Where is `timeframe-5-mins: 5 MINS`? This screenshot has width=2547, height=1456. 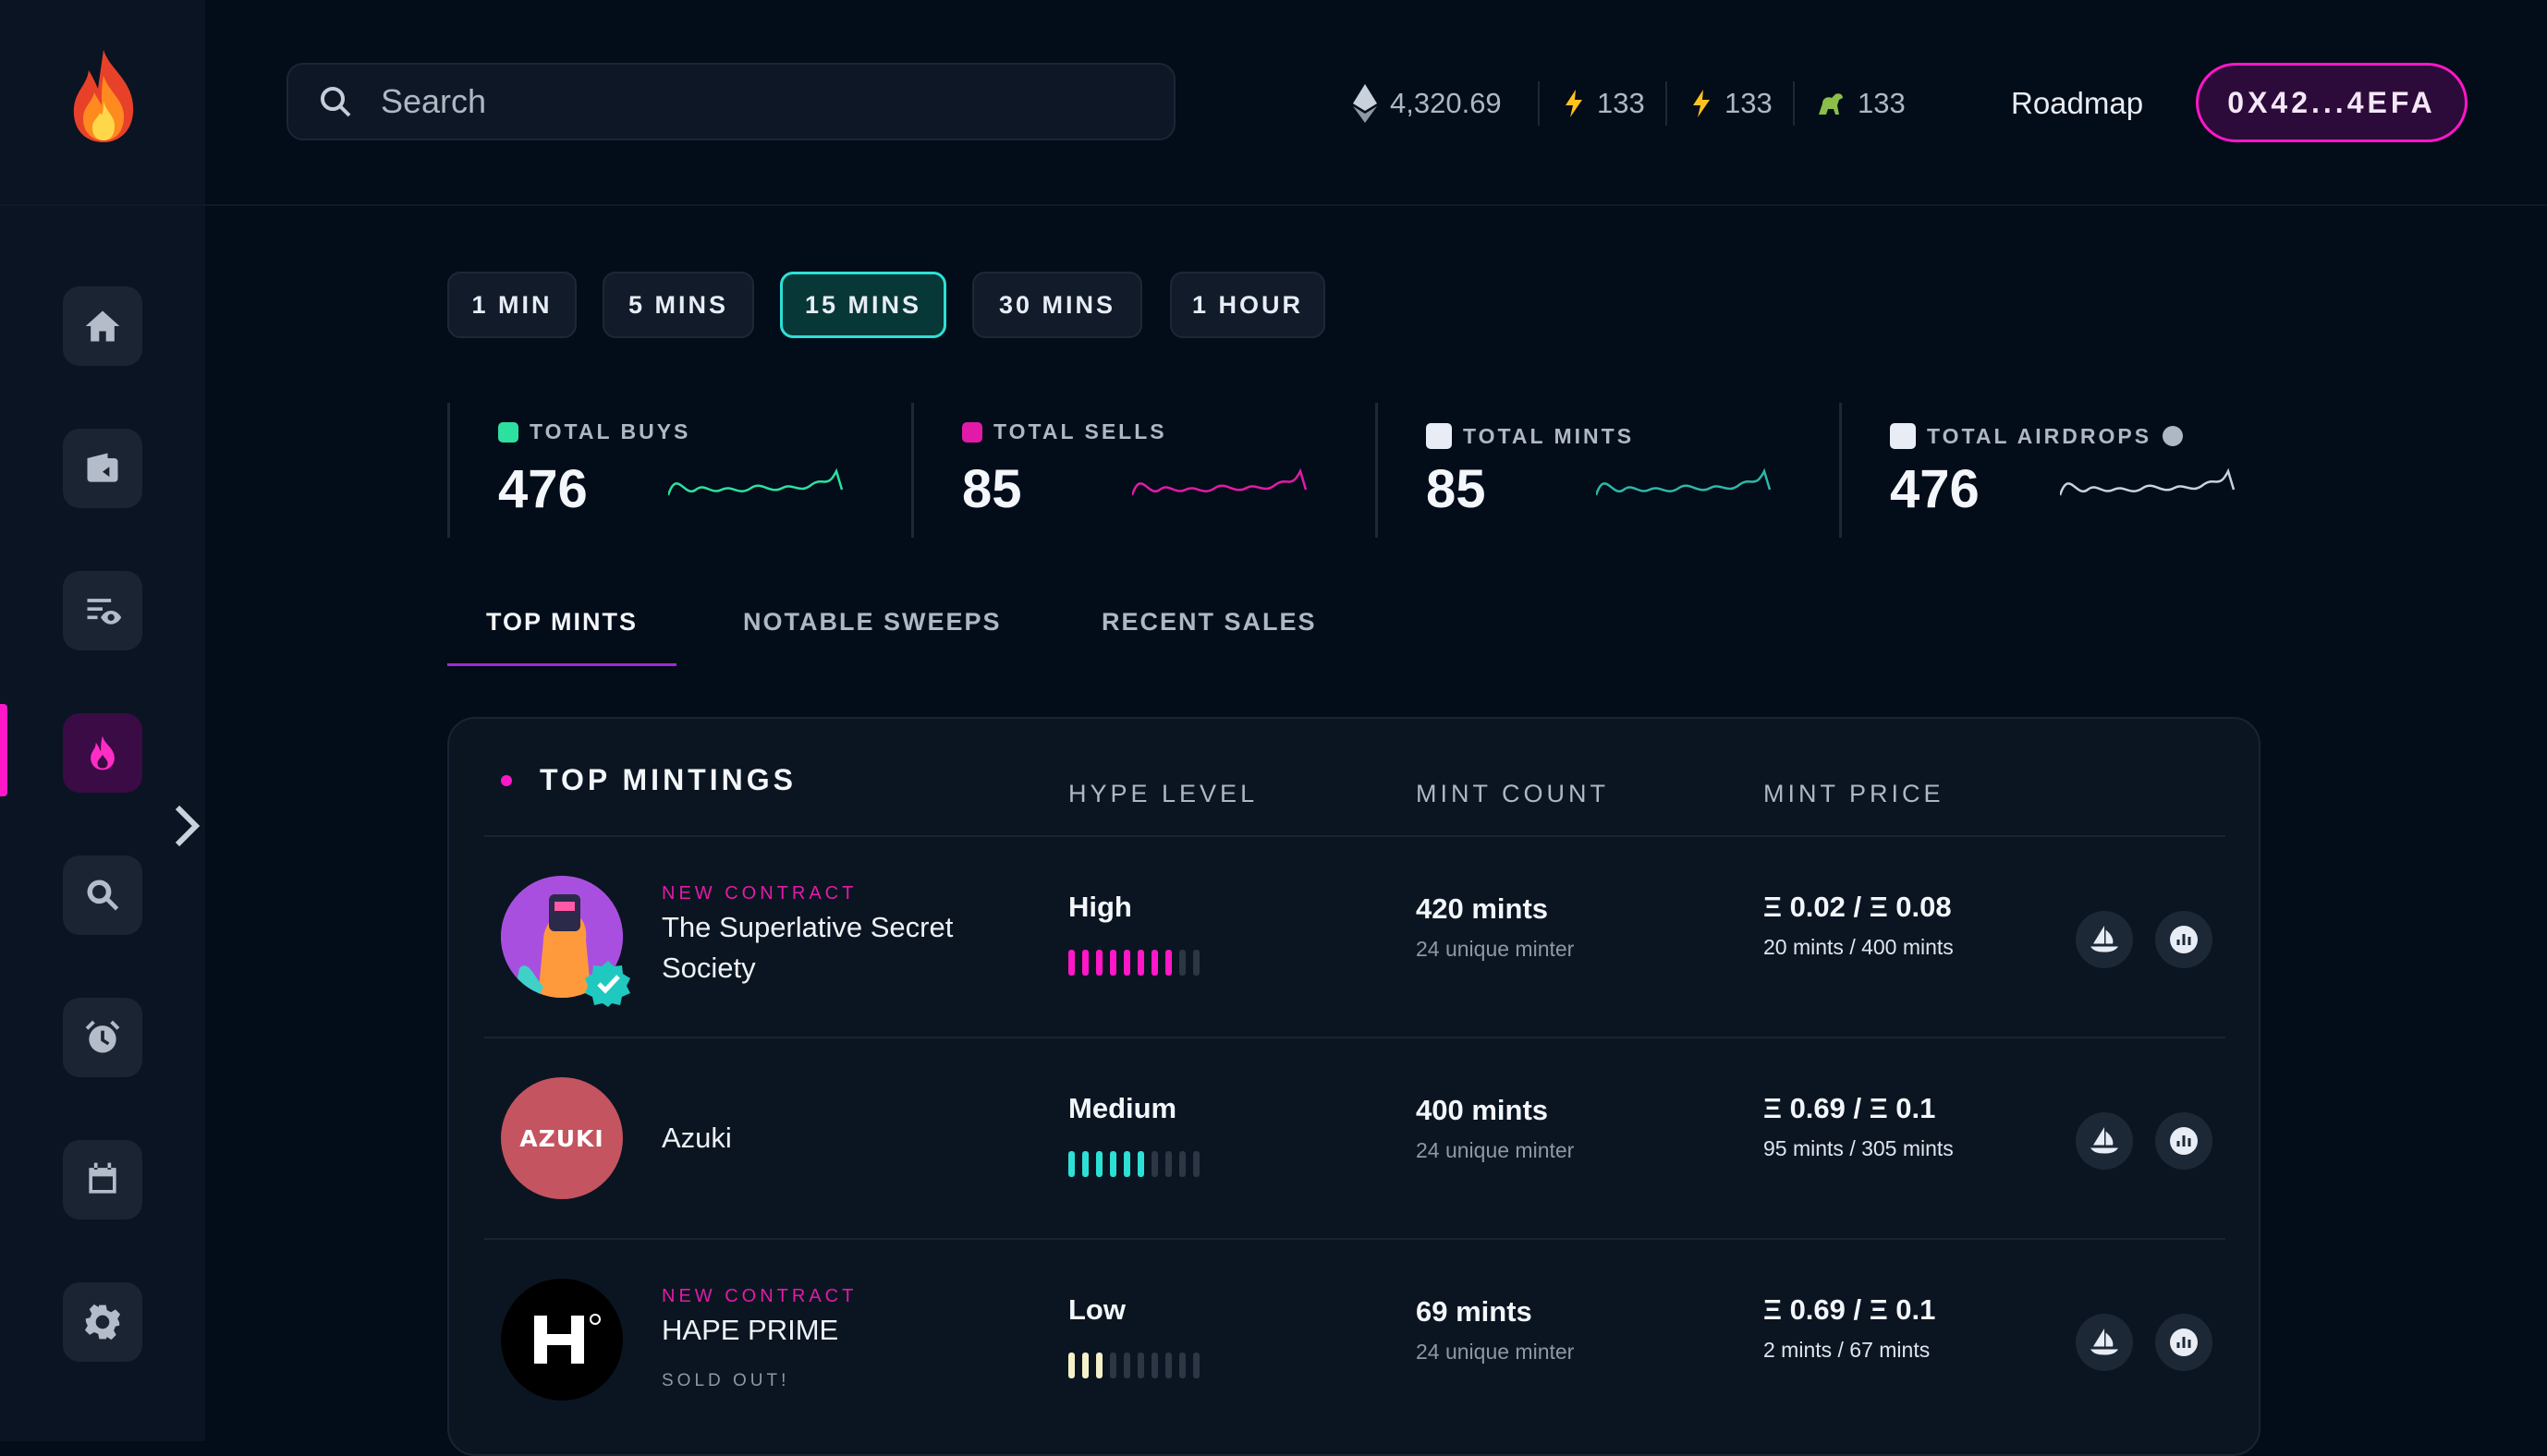 timeframe-5-mins: 5 MINS is located at coordinates (678, 305).